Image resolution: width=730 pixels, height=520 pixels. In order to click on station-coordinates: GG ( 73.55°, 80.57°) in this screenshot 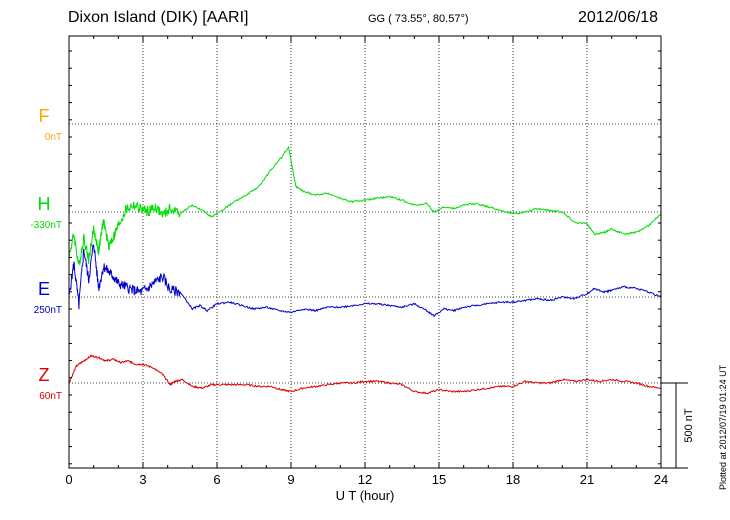, I will do `click(418, 19)`.